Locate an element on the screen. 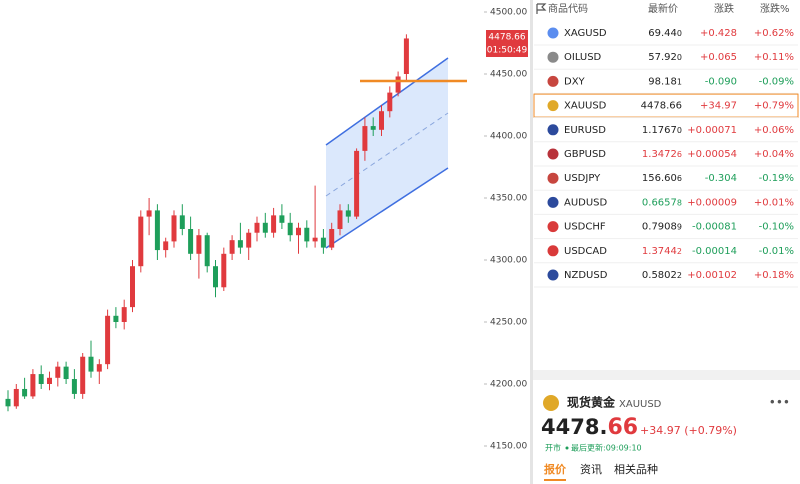 This screenshot has height=484, width=800. price-main: 1.3472 is located at coordinates (659, 154).